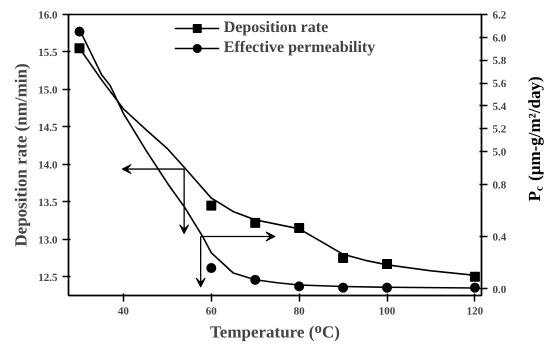 The height and width of the screenshot is (349, 550). I want to click on x-axis-title: Temperature (ᴼC), so click(275, 332).